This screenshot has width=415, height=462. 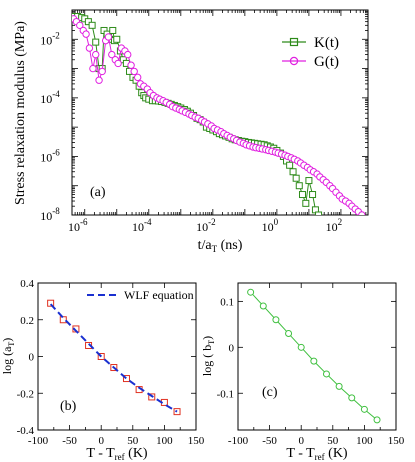 I want to click on panel-a-ylabel: Stress relaxation modulus (MPa), so click(x=20, y=113).